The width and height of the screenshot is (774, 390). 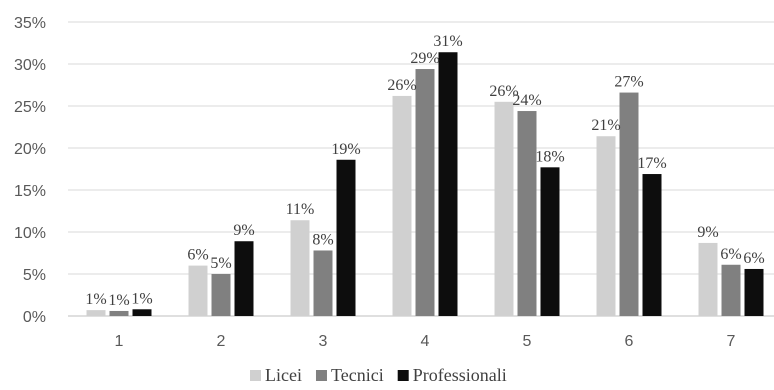 What do you see at coordinates (549, 156) in the screenshot?
I see `data-label: 18%` at bounding box center [549, 156].